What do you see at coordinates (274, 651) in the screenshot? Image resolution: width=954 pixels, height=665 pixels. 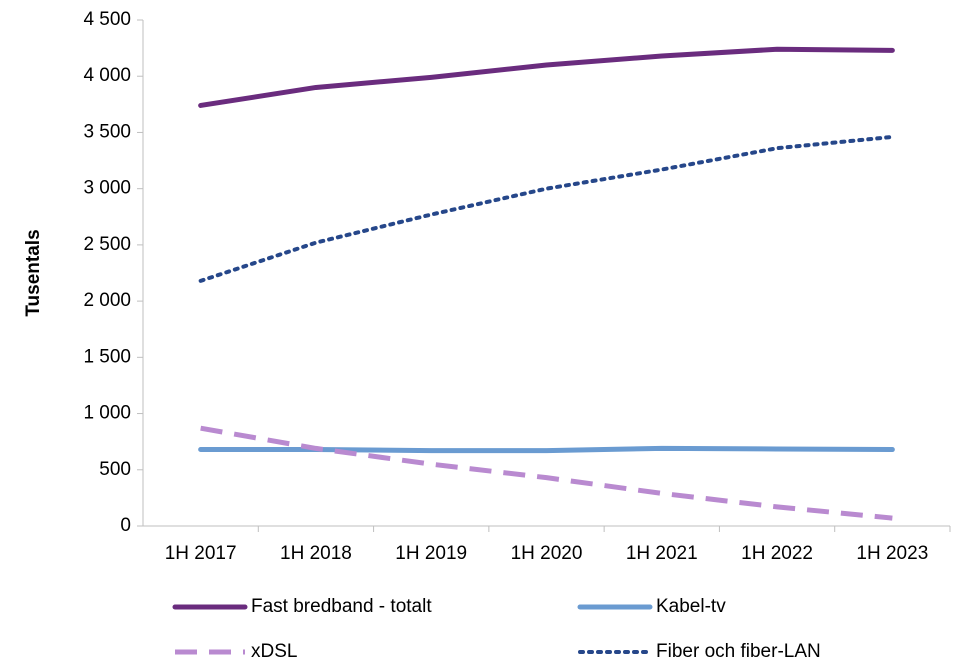 I see `legend-label: xDSL` at bounding box center [274, 651].